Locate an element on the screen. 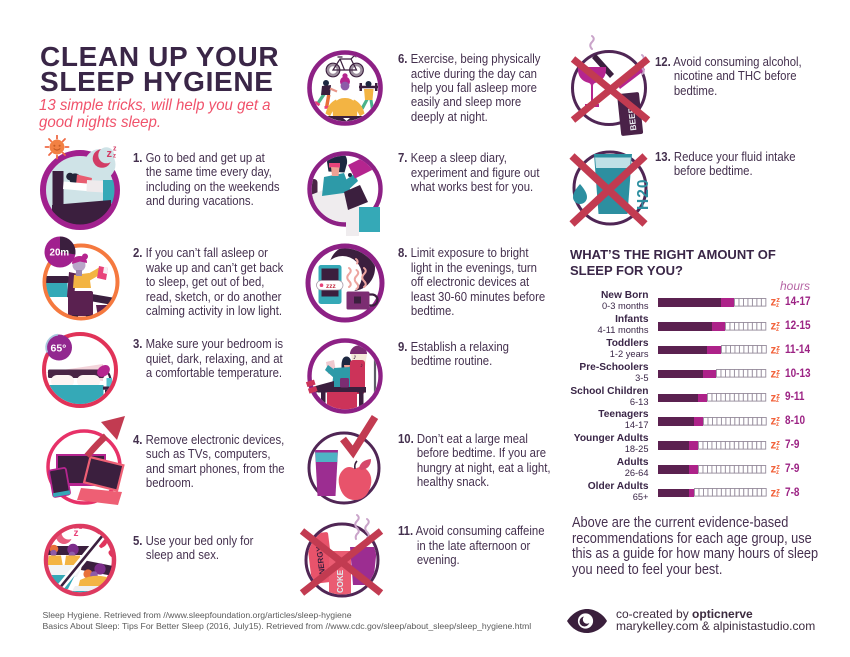 This screenshot has height=657, width=850. svg-text: COKE is located at coordinates (340, 581).